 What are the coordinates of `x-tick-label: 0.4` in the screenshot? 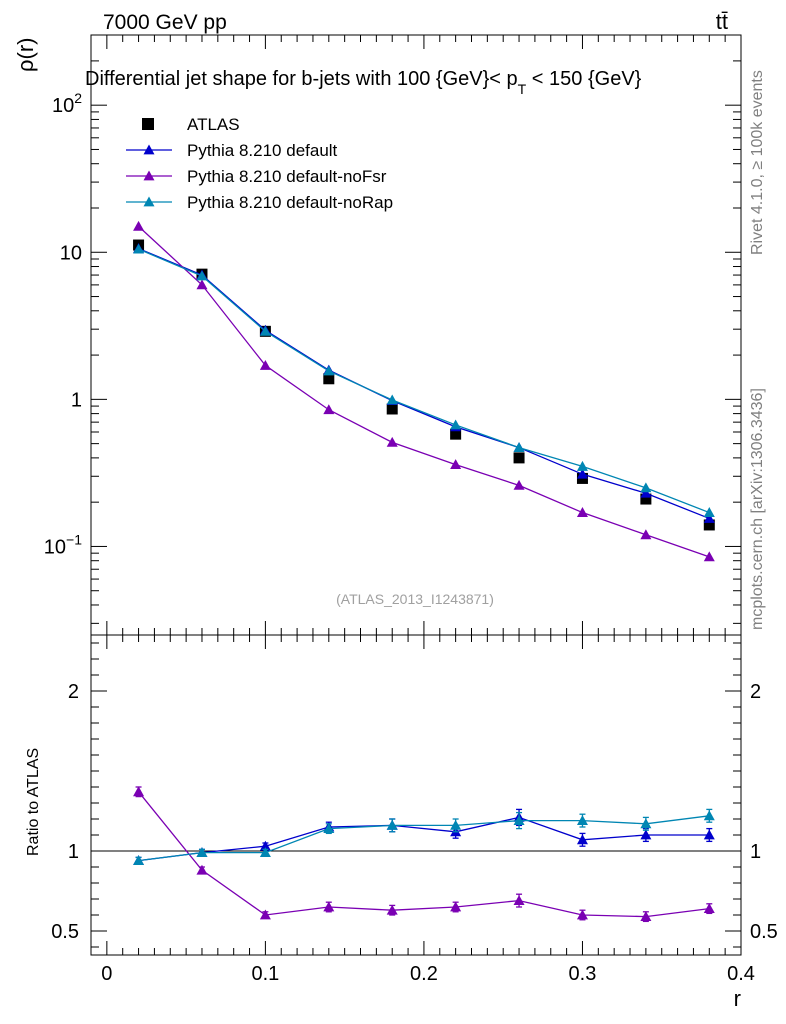 It's located at (741, 974).